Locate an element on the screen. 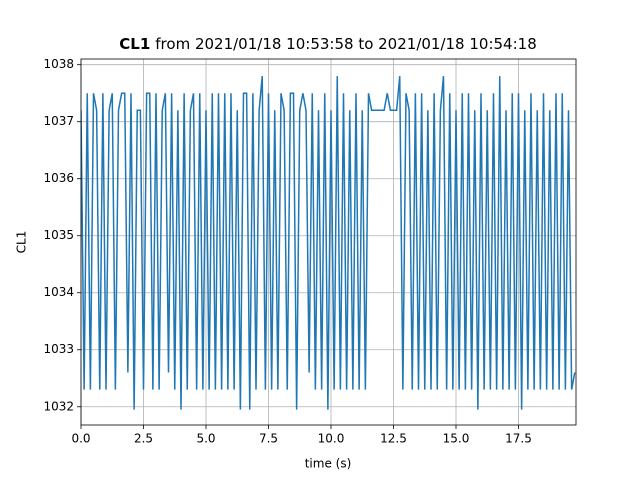 This screenshot has height=480, width=640. y-tick-label: 1038 is located at coordinates (58, 64).